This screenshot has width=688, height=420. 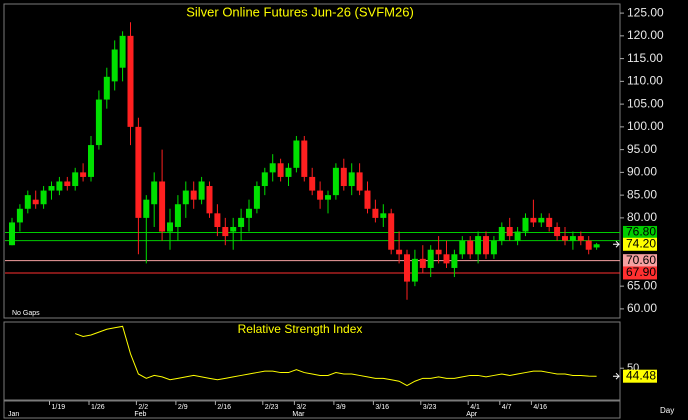 I want to click on y-tick-label: 80.00, so click(x=642, y=217).